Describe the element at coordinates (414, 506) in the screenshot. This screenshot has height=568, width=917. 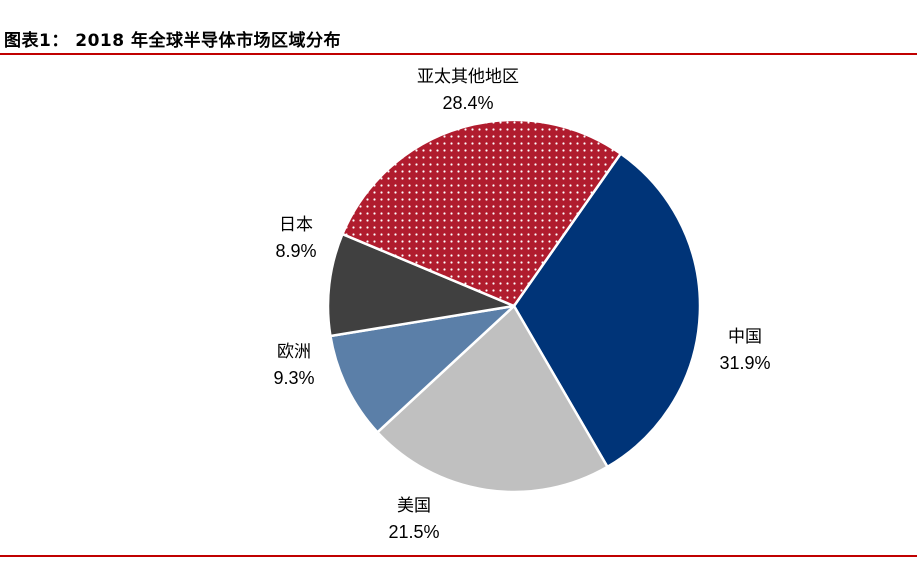
I see `slice-name-label: 美国` at that location.